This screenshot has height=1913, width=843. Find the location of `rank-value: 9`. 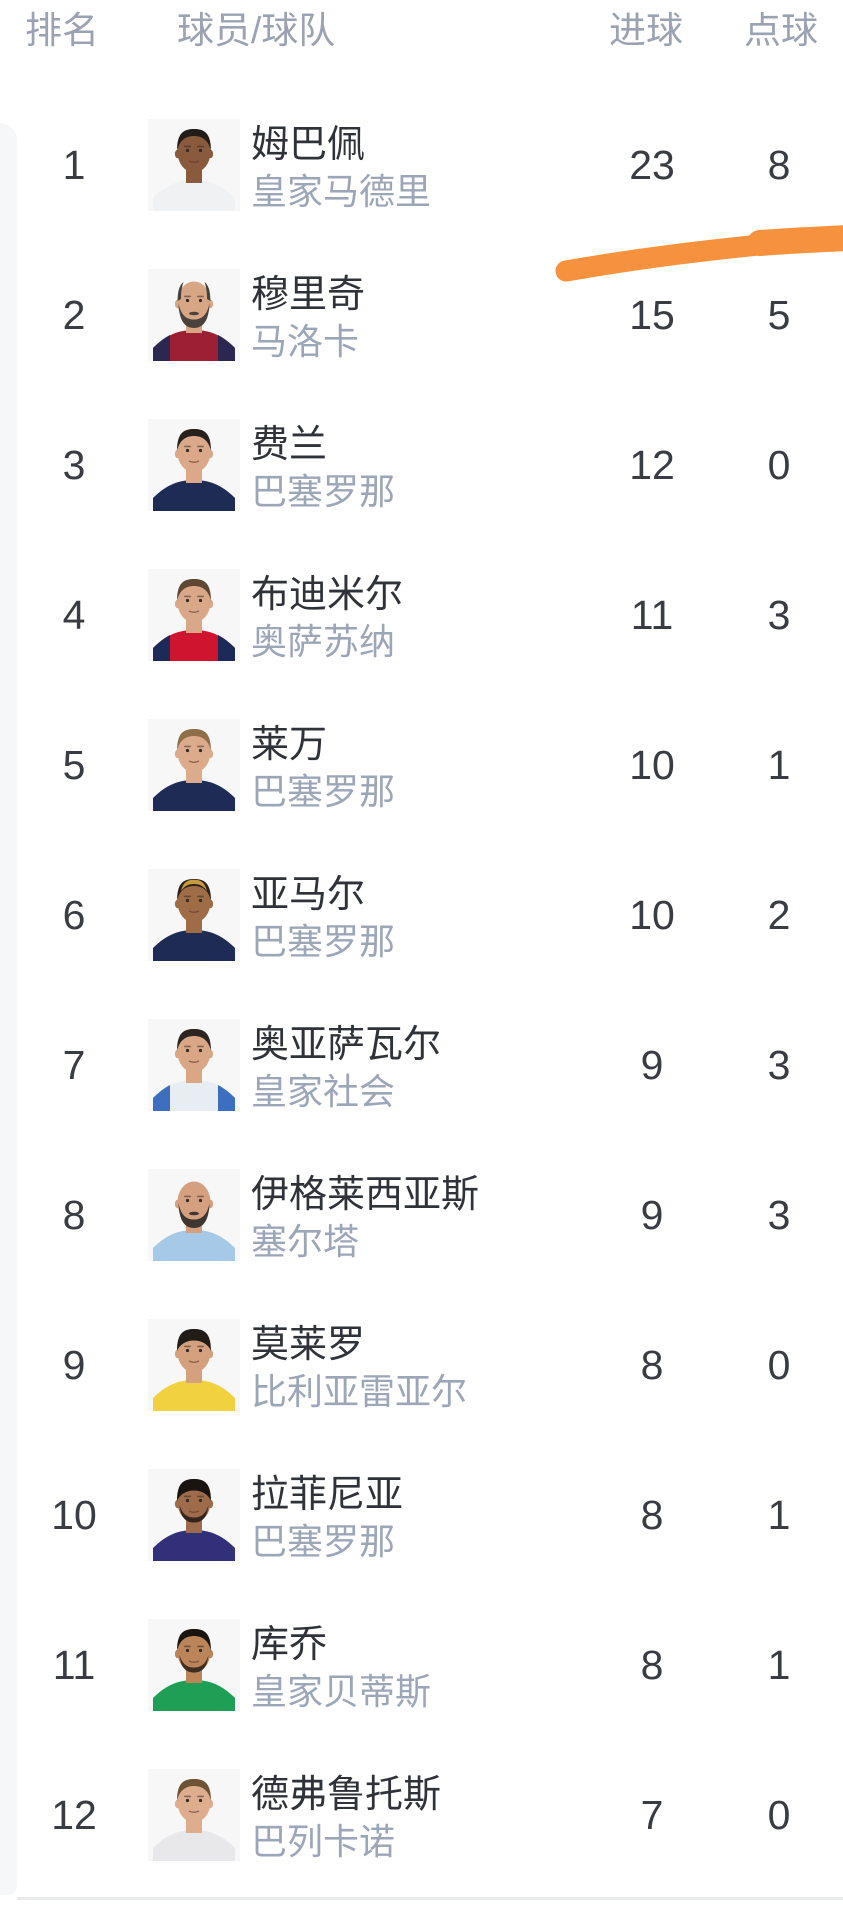

rank-value: 9 is located at coordinates (74, 1364).